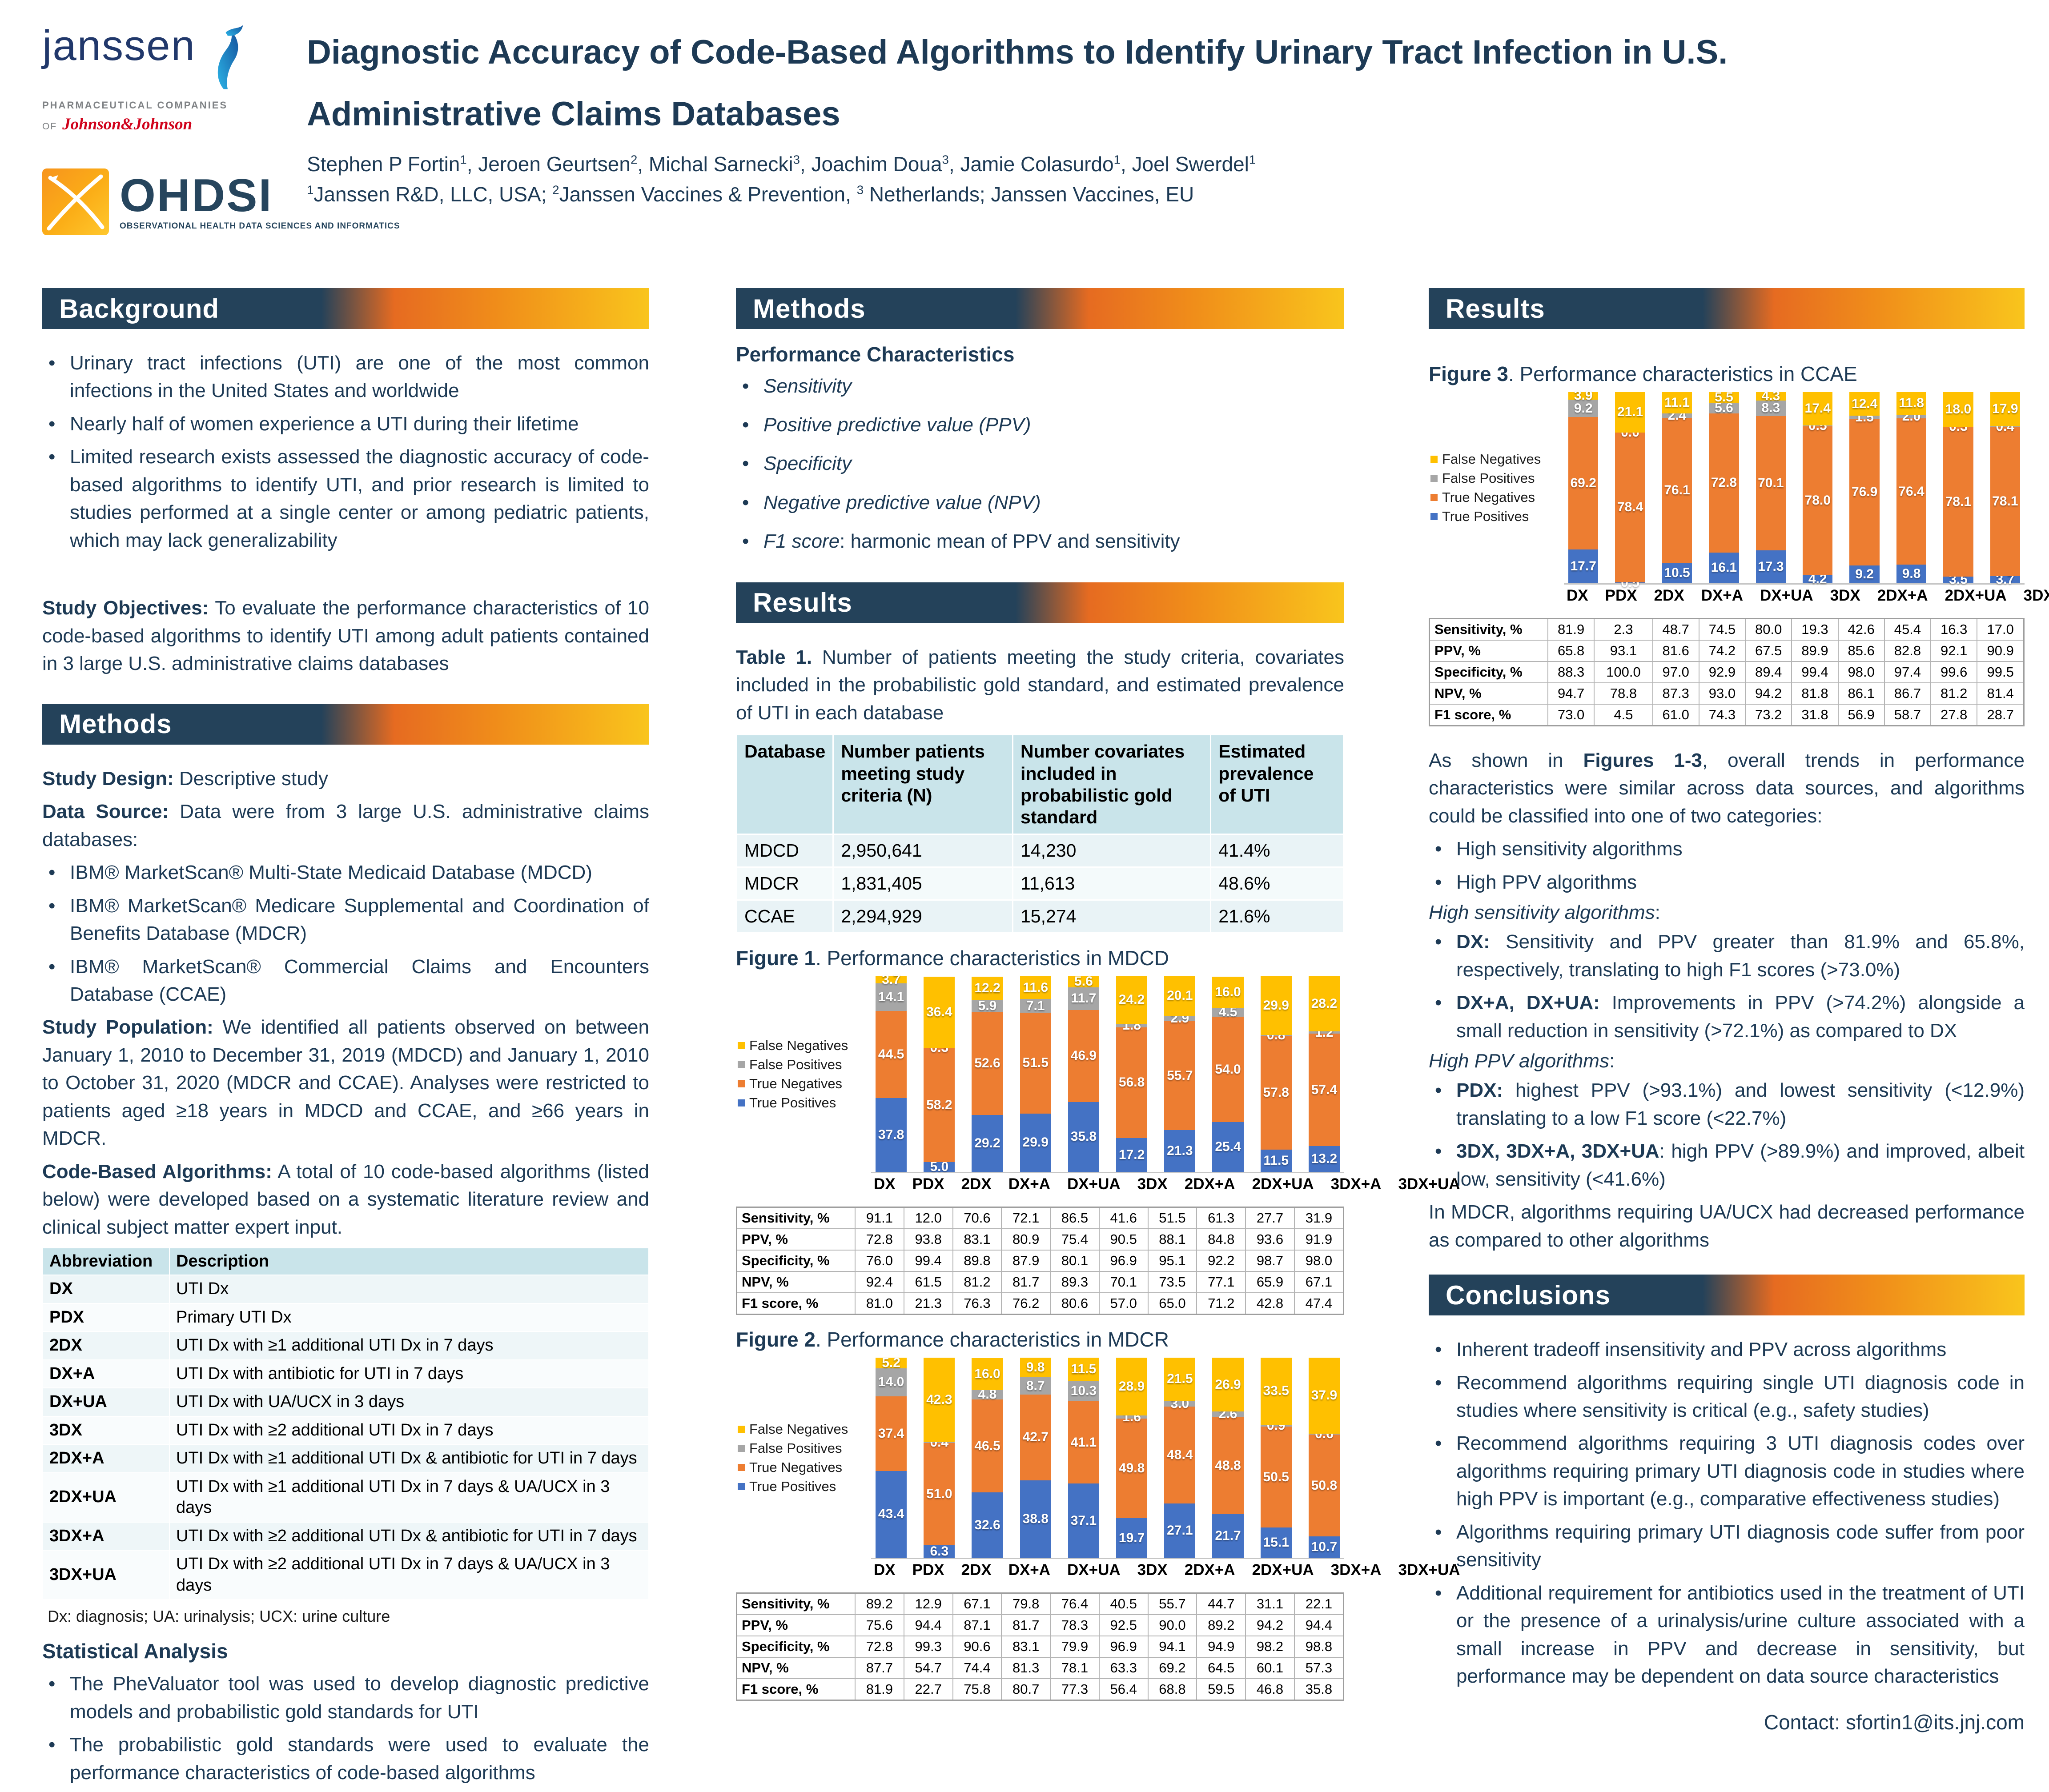 This screenshot has width=2049, height=1792. Describe the element at coordinates (1084, 1056) in the screenshot. I see `bar-segment: 46.9` at that location.